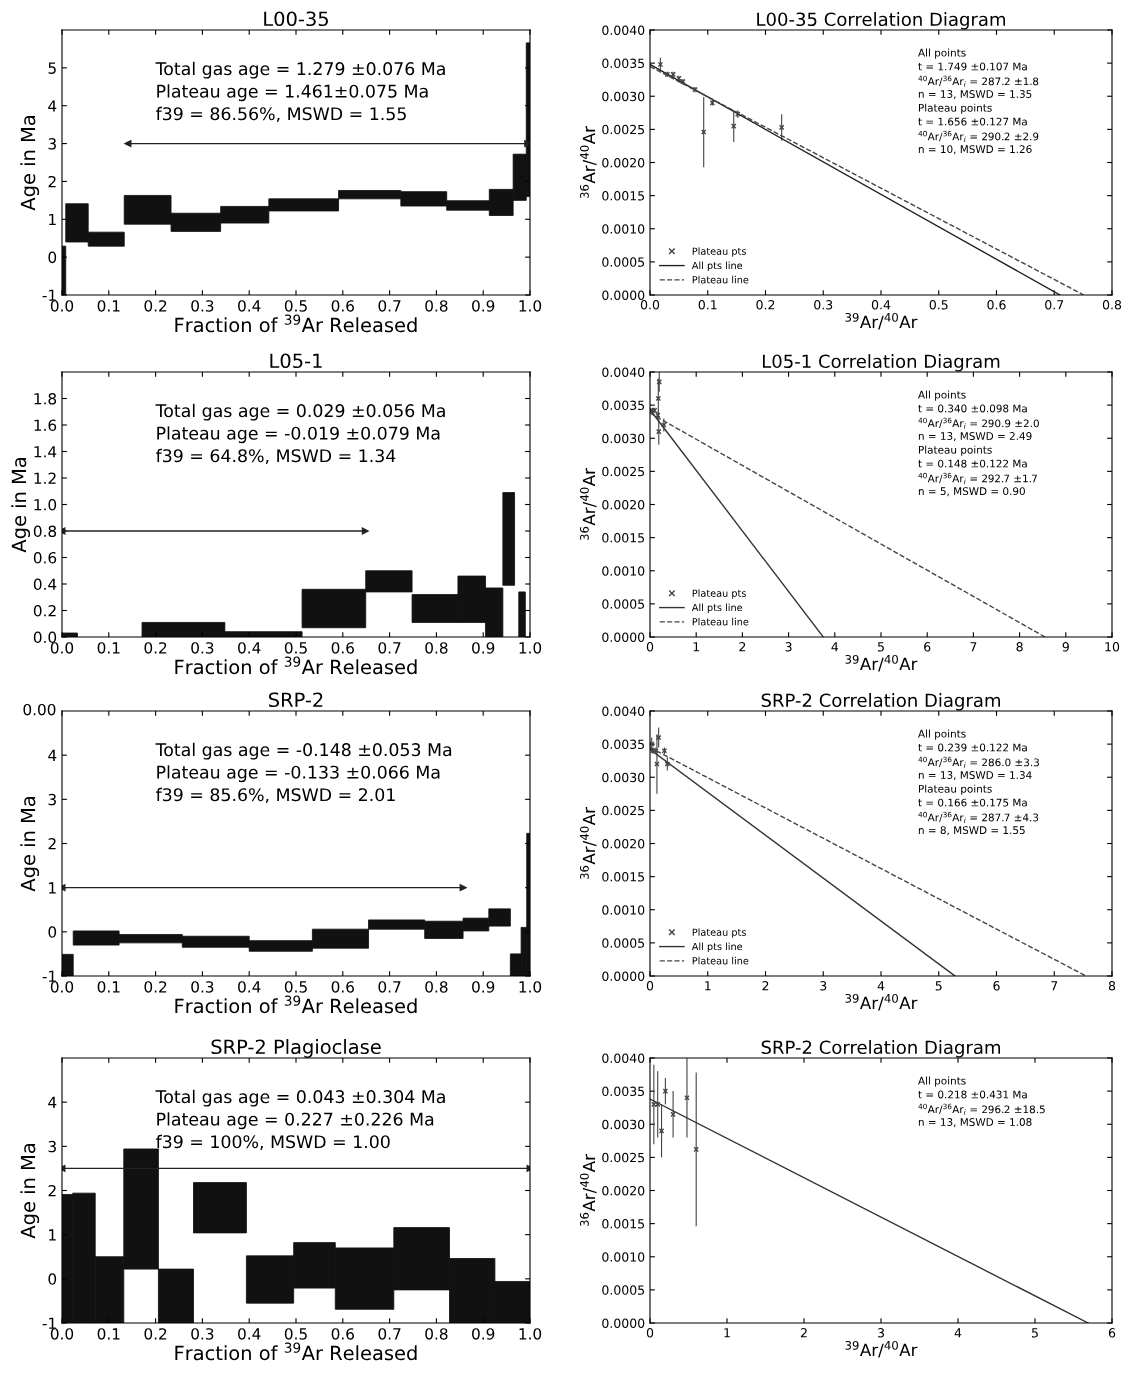 The image size is (1131, 1383). What do you see at coordinates (623, 1124) in the screenshot?
I see `y-tick-label: 0.0030` at bounding box center [623, 1124].